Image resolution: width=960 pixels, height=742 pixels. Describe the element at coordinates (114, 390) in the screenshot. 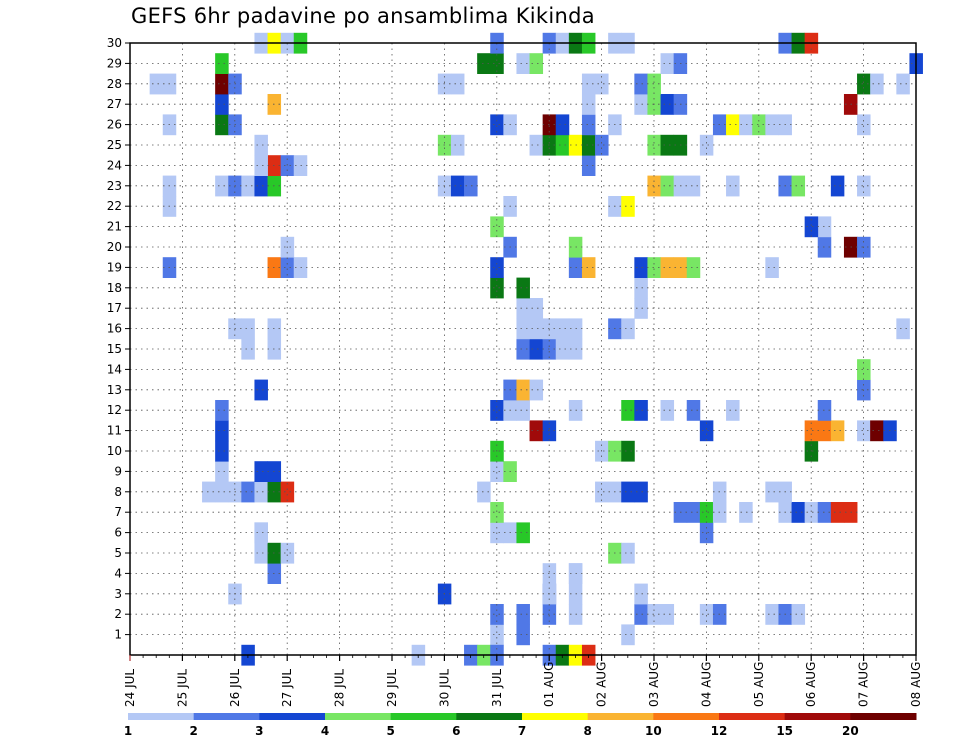

I see `y-tick-label: 13` at that location.